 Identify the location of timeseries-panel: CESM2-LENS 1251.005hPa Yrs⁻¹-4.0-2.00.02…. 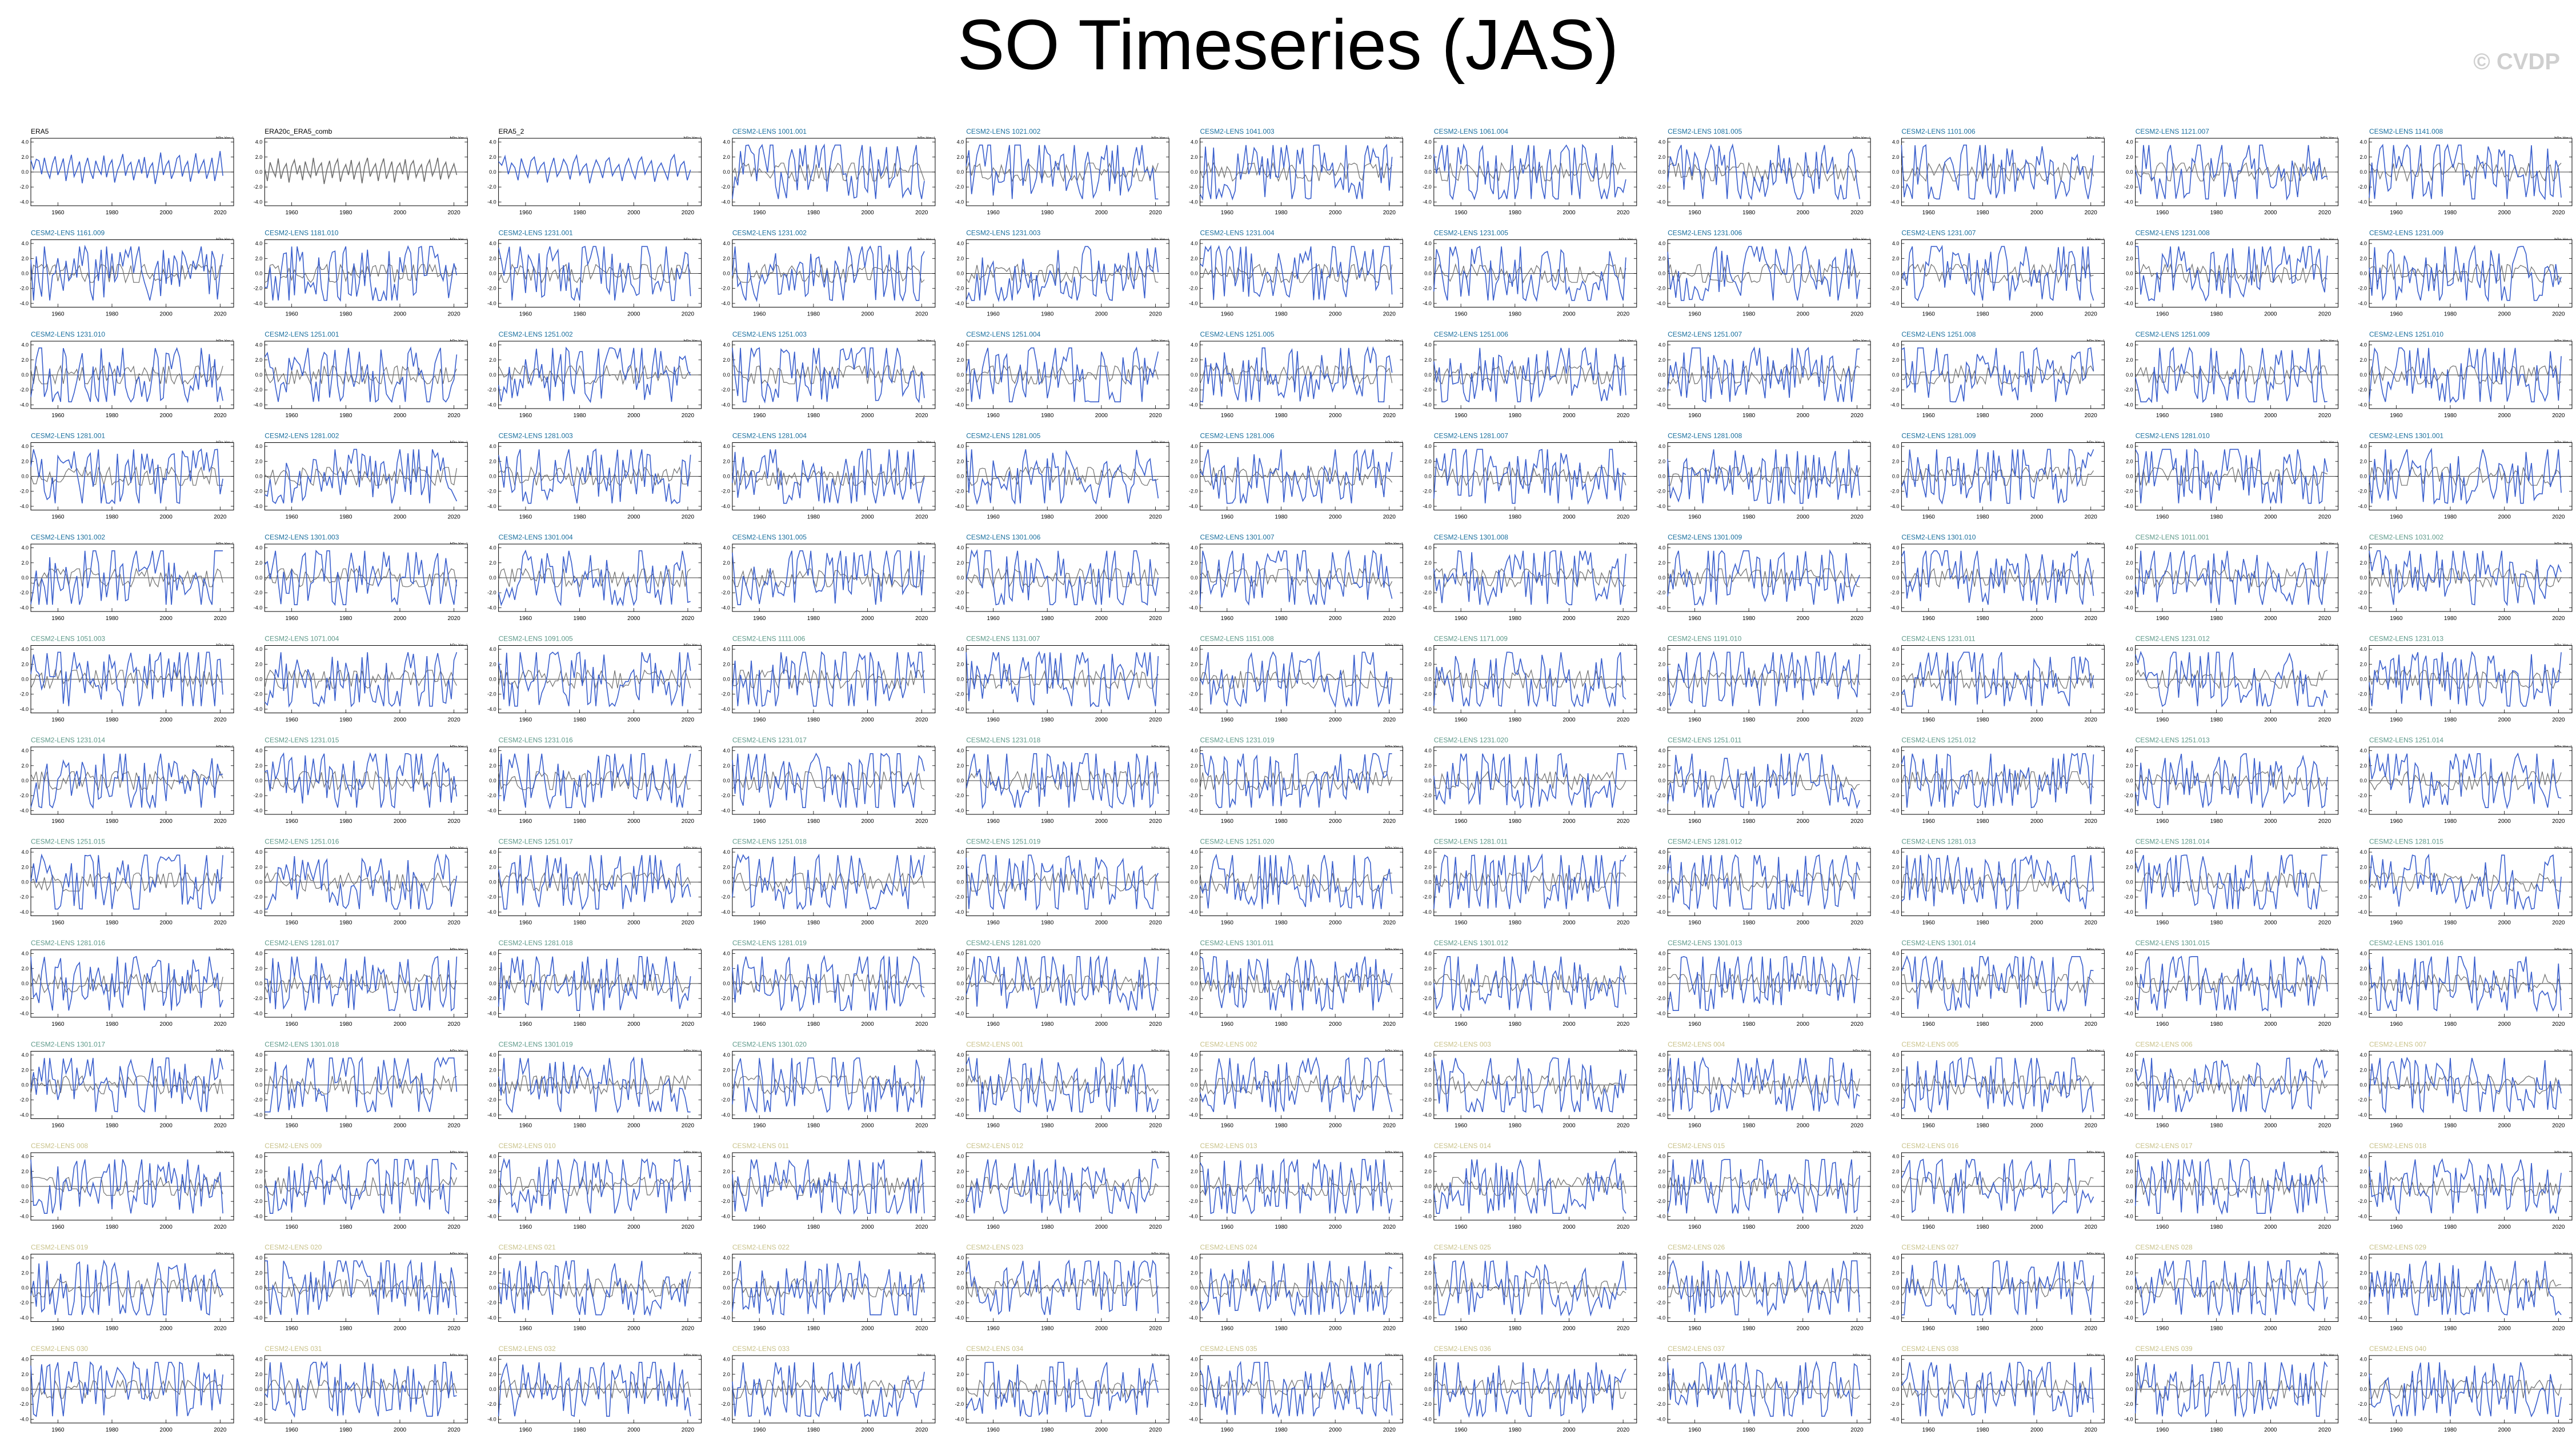
(1296, 374).